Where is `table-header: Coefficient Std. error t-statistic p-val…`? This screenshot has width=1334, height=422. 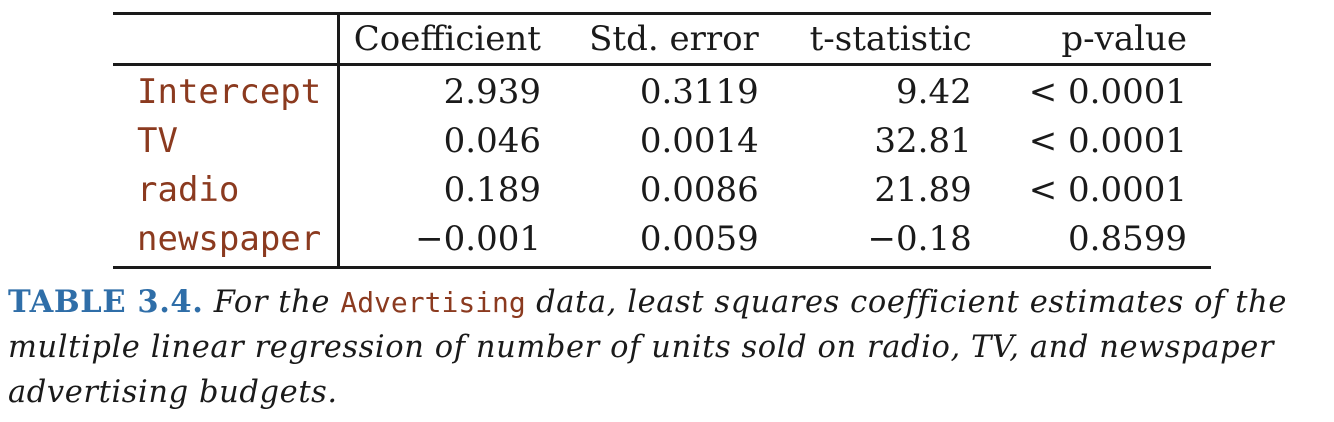 table-header: Coefficient Std. error t-statistic p-val… is located at coordinates (662, 39).